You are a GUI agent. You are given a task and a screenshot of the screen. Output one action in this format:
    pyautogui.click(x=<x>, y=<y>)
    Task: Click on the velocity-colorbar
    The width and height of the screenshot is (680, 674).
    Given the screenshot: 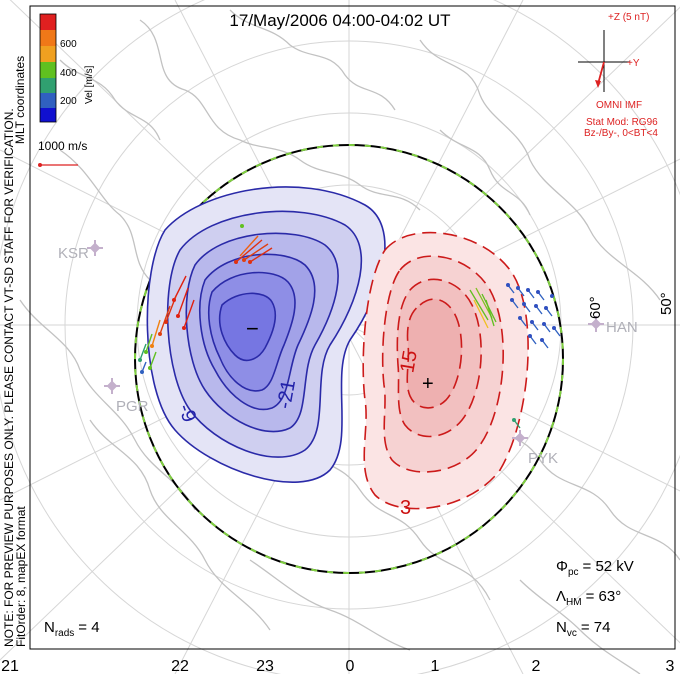 What is the action you would take?
    pyautogui.click(x=48, y=68)
    